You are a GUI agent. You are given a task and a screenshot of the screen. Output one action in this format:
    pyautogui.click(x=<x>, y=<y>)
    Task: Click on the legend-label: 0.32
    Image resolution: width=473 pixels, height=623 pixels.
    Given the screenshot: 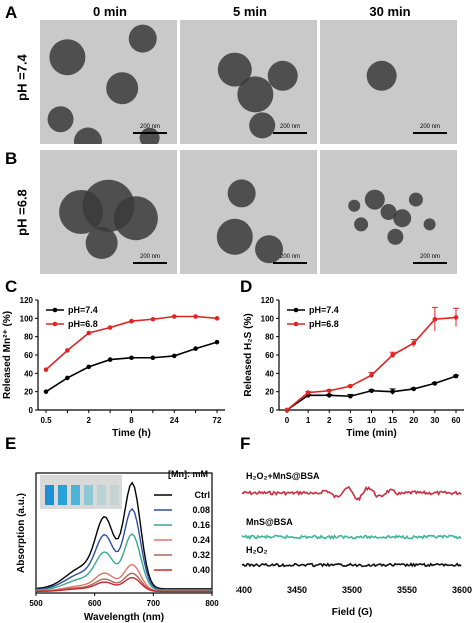 What is the action you would take?
    pyautogui.click(x=201, y=555)
    